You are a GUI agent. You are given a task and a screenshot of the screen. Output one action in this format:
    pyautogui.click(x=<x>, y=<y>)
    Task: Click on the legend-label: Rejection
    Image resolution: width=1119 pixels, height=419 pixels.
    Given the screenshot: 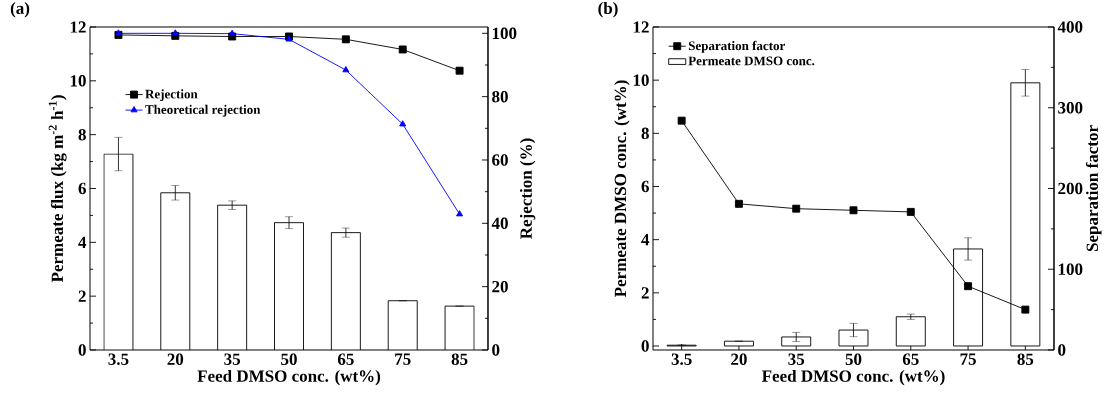 What is the action you would take?
    pyautogui.click(x=171, y=95)
    